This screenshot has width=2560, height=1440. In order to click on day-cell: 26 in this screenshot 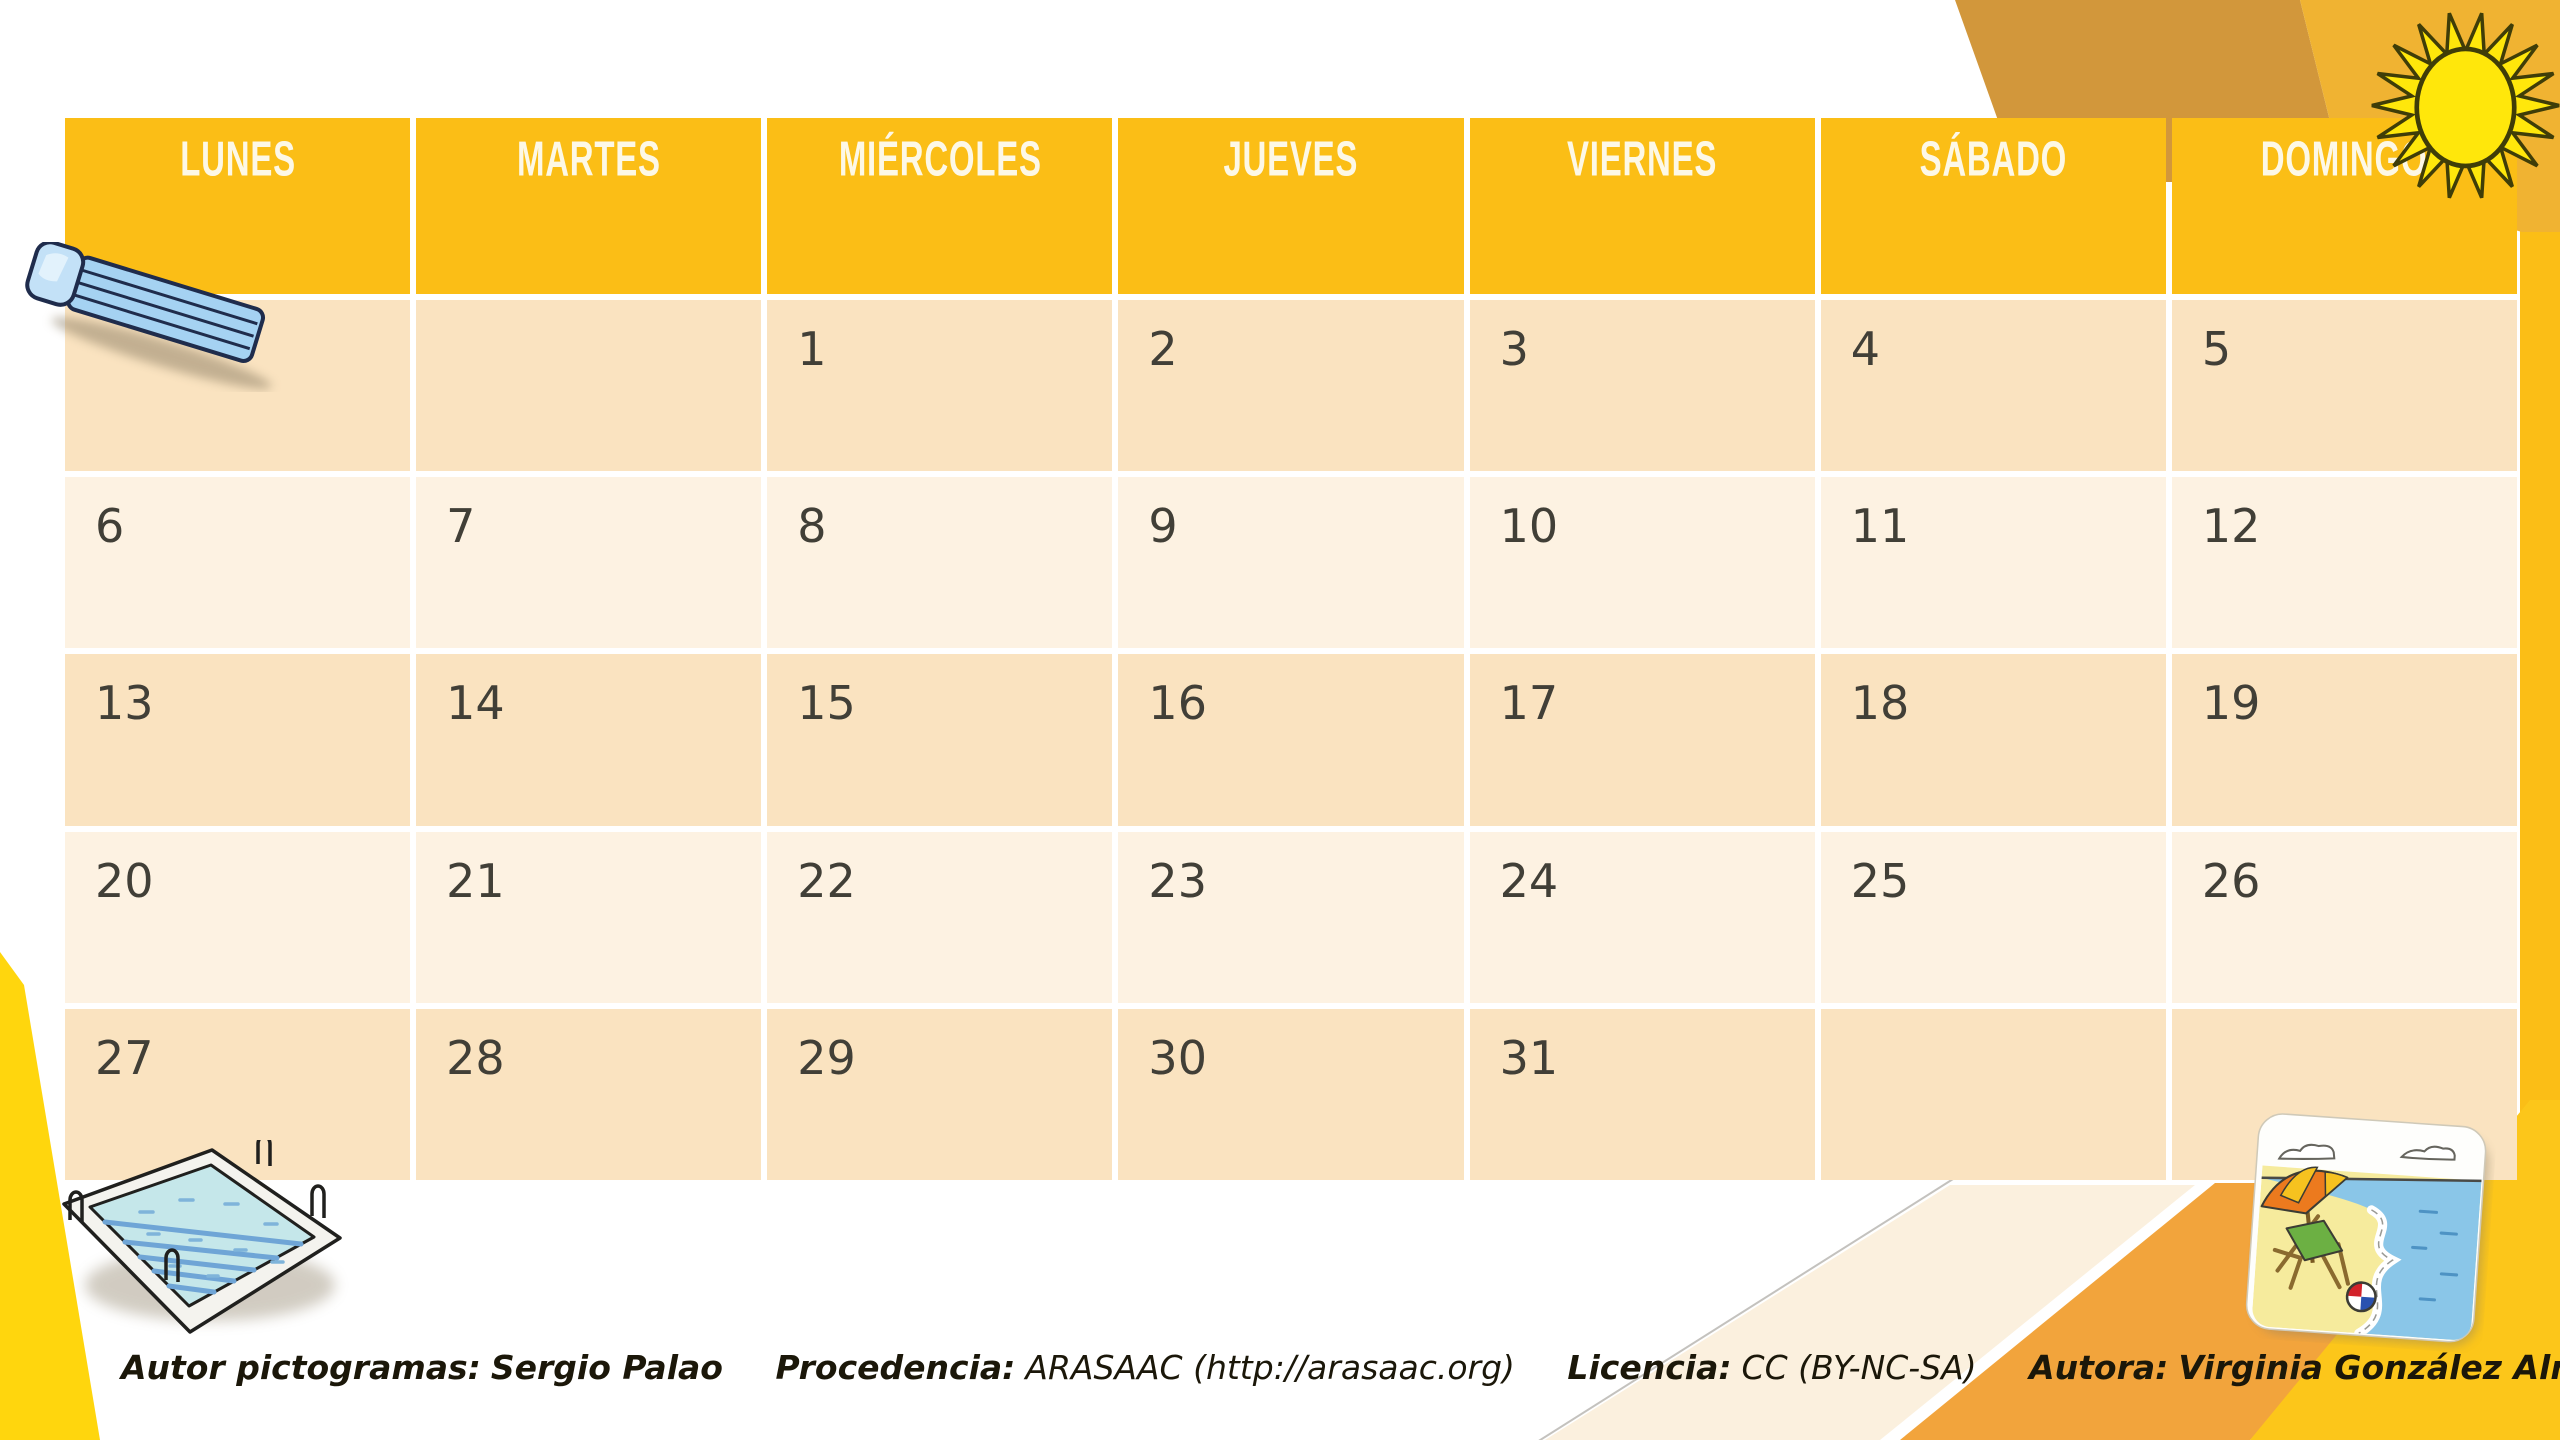, I will do `click(2344, 917)`.